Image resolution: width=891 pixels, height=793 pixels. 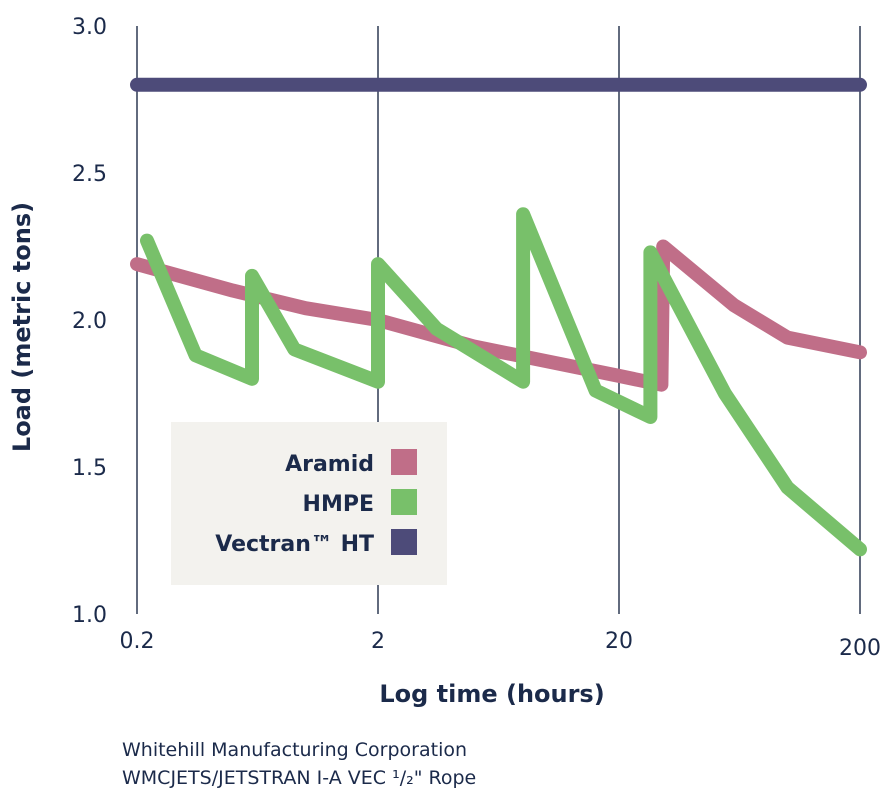 What do you see at coordinates (89, 174) in the screenshot?
I see `y-tick-label: 2.5` at bounding box center [89, 174].